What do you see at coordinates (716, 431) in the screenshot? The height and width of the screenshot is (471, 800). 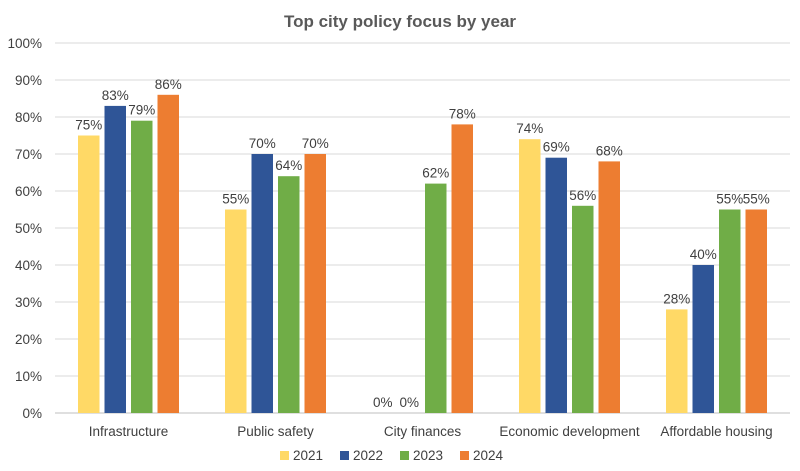 I see `x-category-label: Affordable housing` at bounding box center [716, 431].